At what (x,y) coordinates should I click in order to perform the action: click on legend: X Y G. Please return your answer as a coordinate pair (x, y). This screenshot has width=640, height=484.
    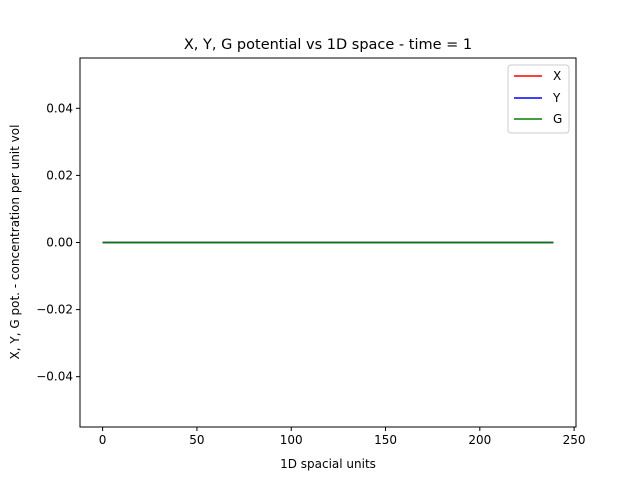
    Looking at the image, I should click on (538, 99).